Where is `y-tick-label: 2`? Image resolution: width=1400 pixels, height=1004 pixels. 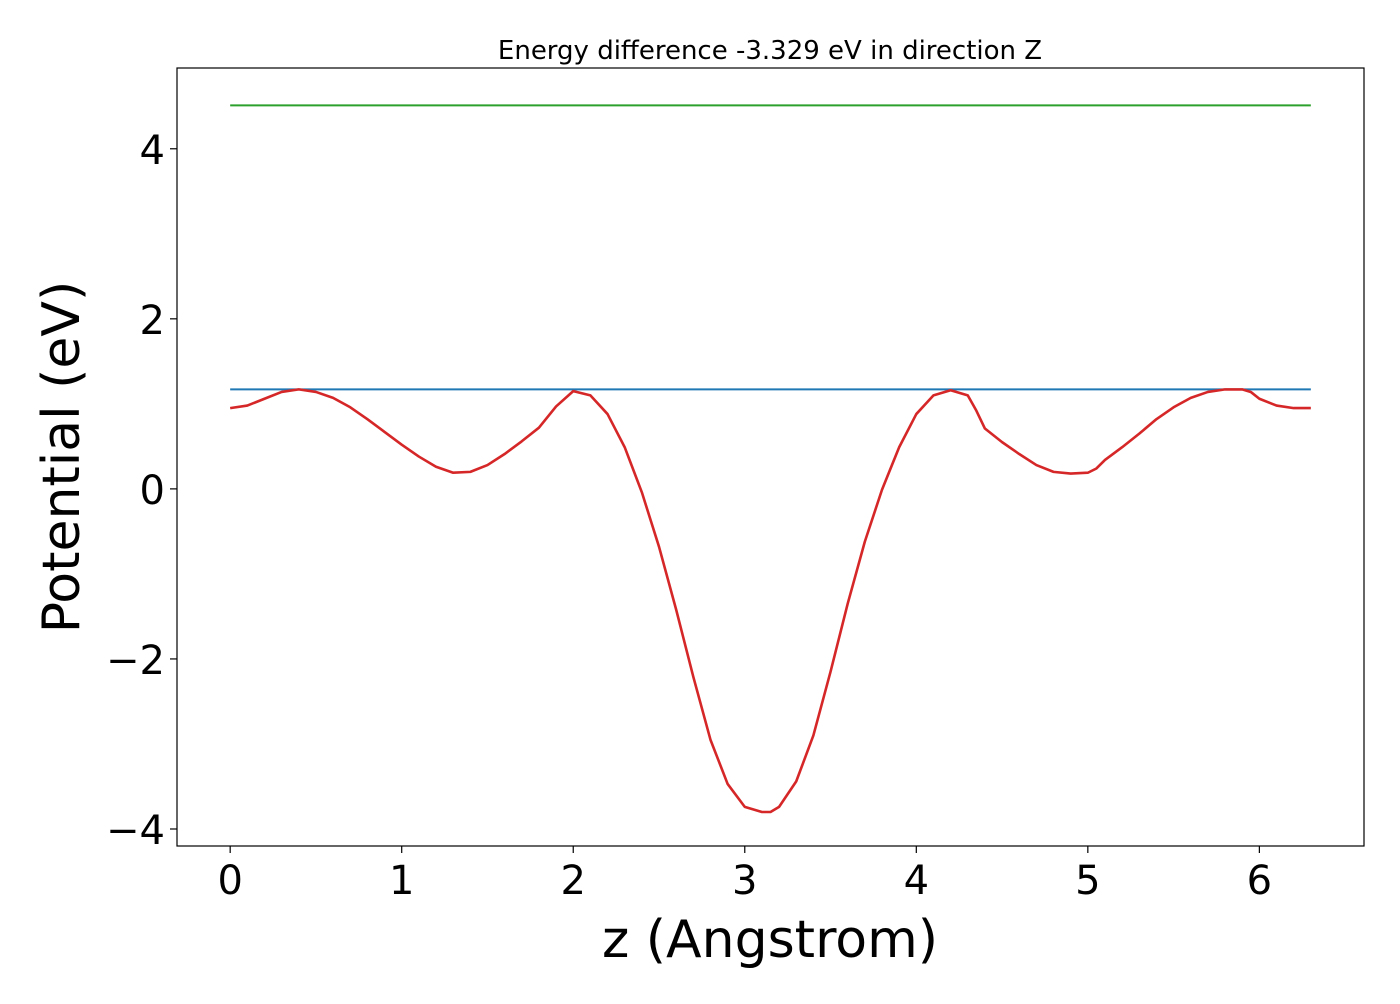
y-tick-label: 2 is located at coordinates (152, 321).